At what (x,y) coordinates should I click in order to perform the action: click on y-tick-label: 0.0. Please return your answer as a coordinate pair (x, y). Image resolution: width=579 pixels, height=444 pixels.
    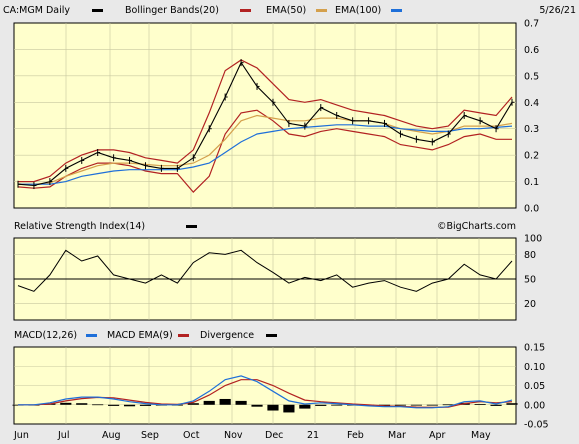
    Looking at the image, I should click on (531, 209).